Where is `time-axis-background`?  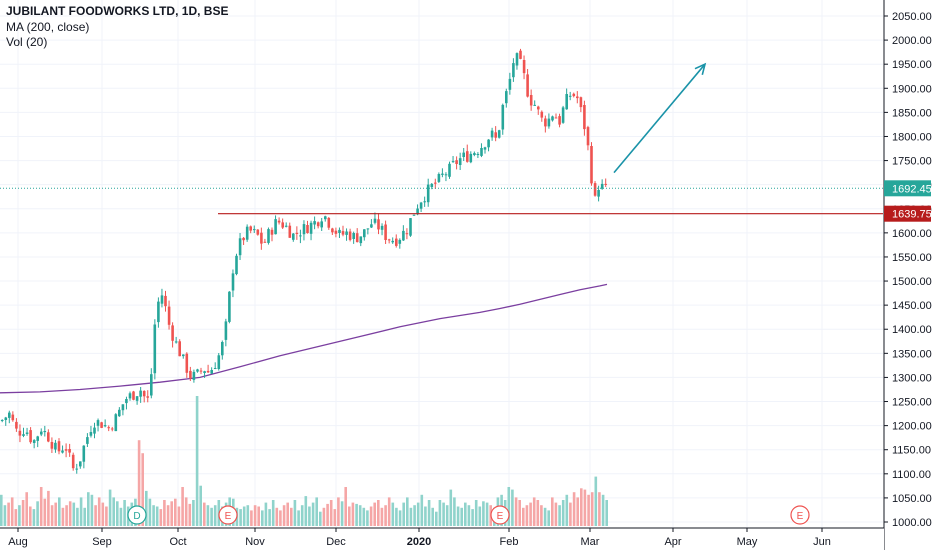
time-axis-background is located at coordinates (442, 539).